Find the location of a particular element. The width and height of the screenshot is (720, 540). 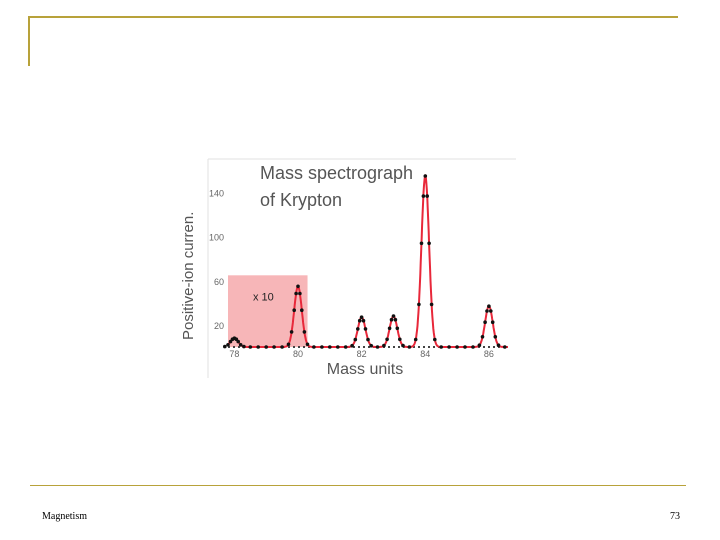

data-markers is located at coordinates (365, 261).